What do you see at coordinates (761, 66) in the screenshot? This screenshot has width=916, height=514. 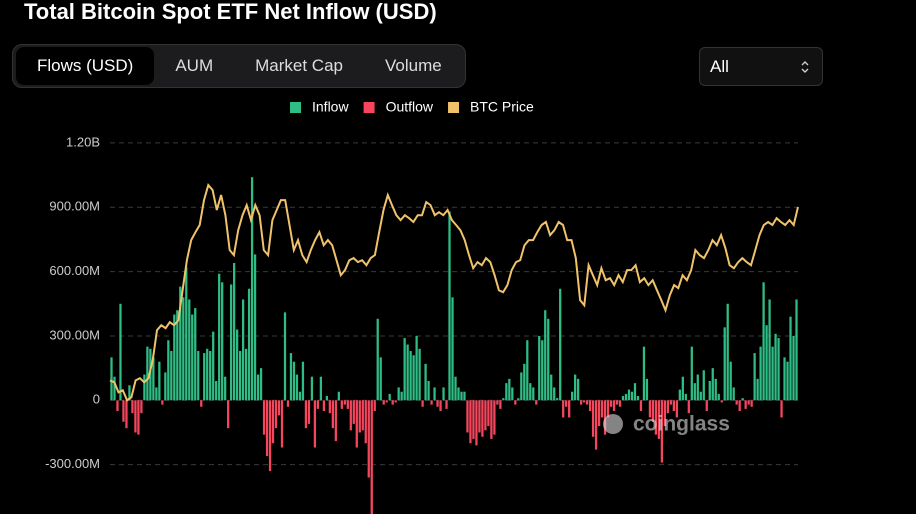 I see `range-select: All` at bounding box center [761, 66].